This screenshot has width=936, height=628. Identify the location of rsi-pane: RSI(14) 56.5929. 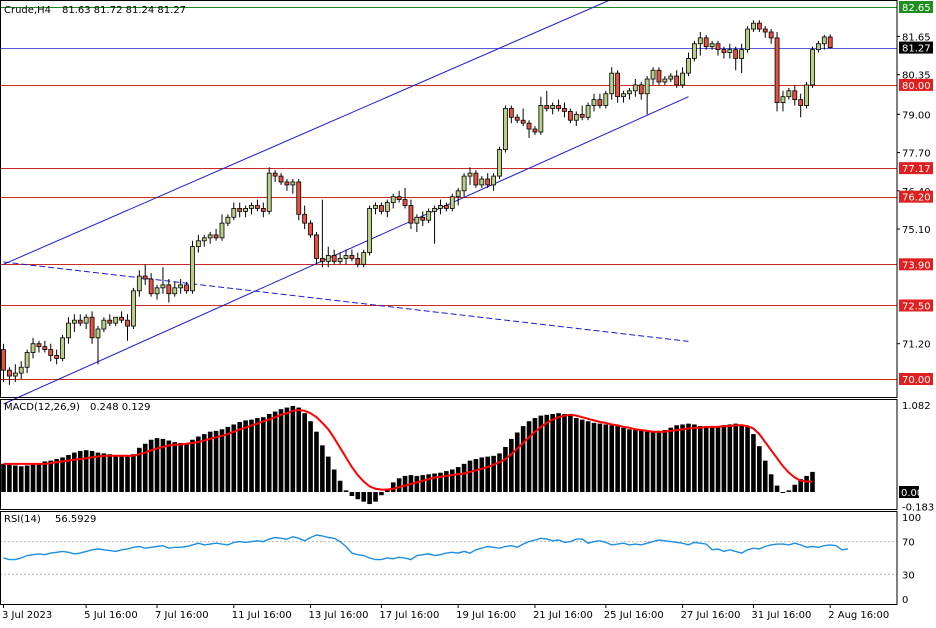
(448, 544).